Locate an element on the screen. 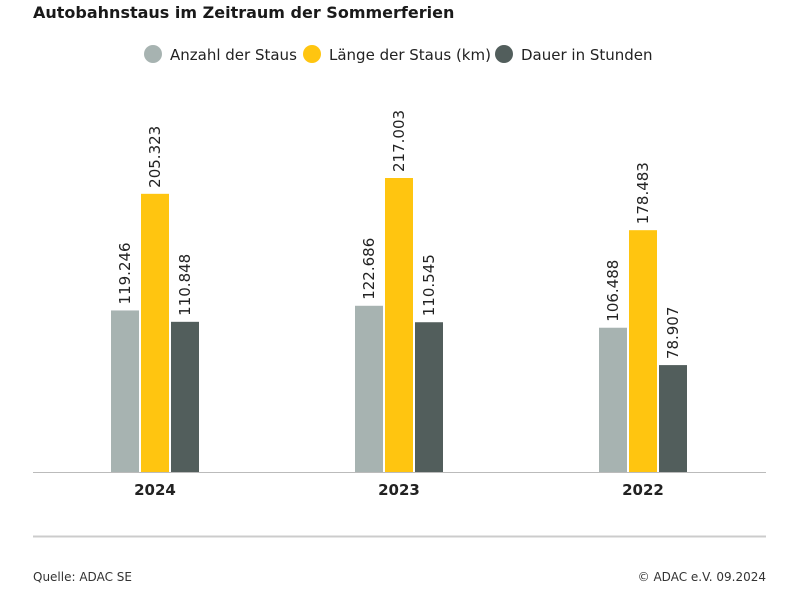 The width and height of the screenshot is (800, 600). data-label: 205.323 is located at coordinates (155, 157).